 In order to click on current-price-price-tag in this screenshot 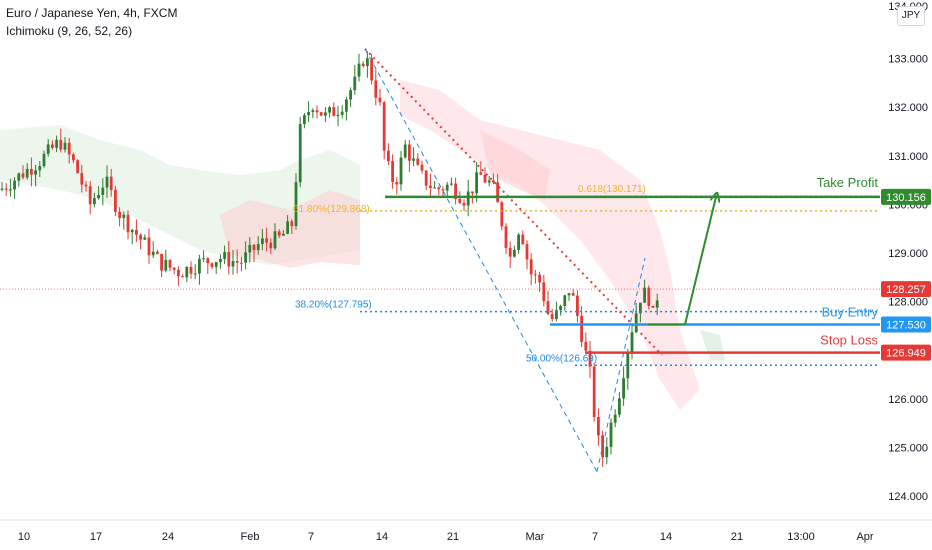, I will do `click(906, 289)`.